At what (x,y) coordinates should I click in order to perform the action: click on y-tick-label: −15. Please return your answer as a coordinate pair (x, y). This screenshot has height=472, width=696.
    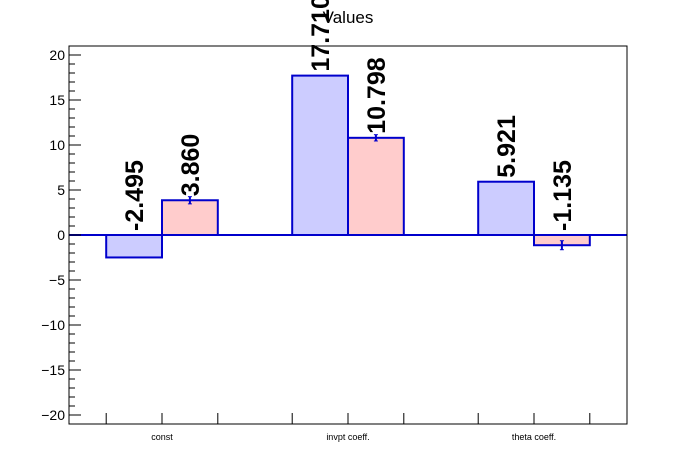
    Looking at the image, I should click on (53, 370).